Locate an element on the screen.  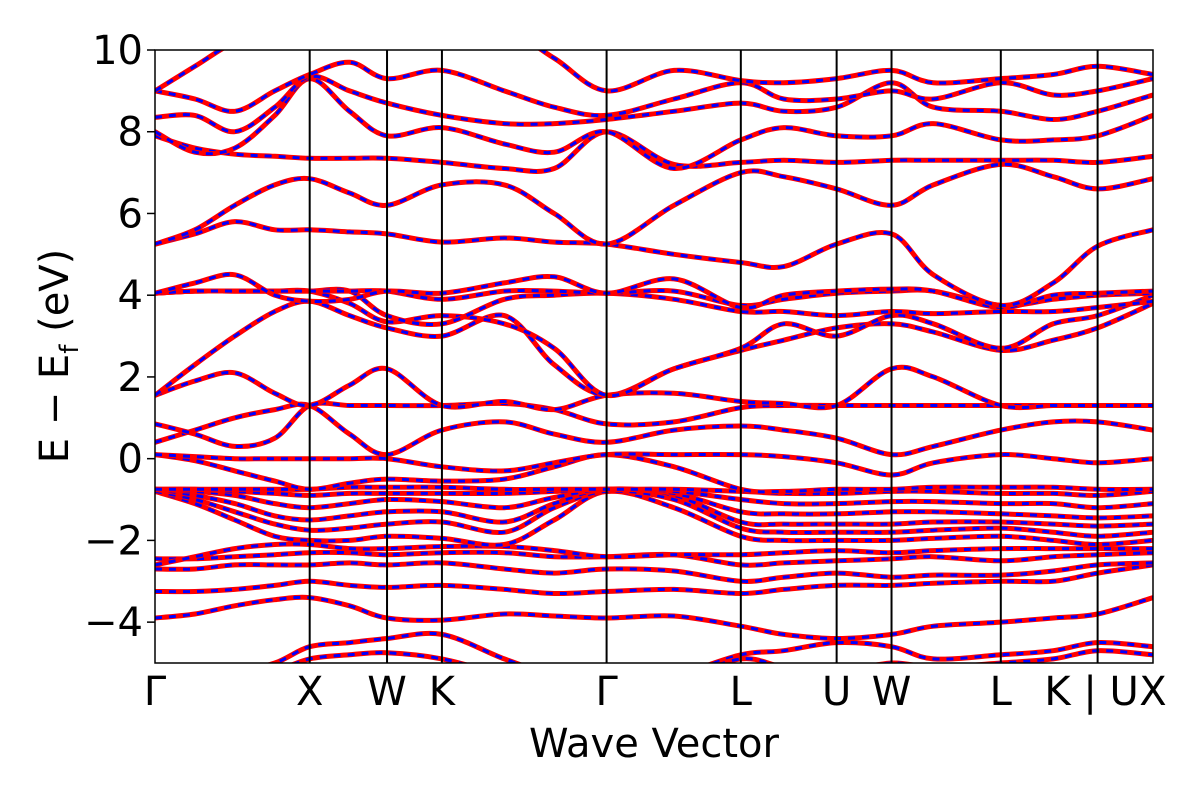
y-tick-label-4: 4 is located at coordinates (130, 296).